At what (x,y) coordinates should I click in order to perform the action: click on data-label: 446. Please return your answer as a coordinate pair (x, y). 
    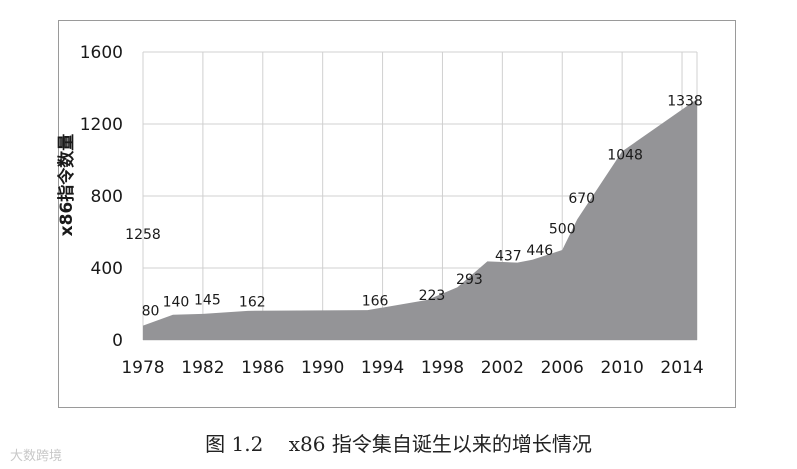
    Looking at the image, I should click on (539, 251).